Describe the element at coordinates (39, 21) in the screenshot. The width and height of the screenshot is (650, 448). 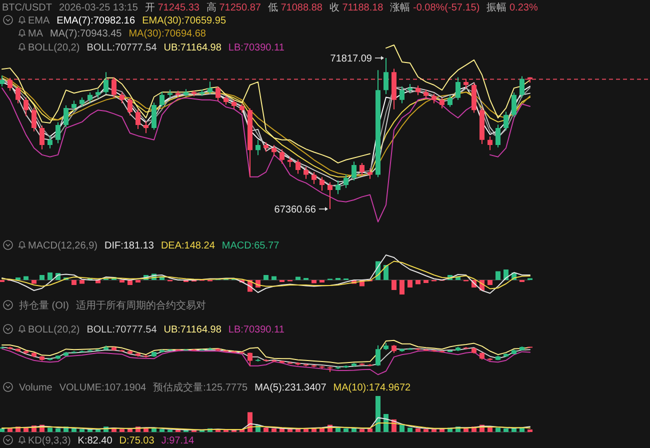
I see `text: EMA` at that location.